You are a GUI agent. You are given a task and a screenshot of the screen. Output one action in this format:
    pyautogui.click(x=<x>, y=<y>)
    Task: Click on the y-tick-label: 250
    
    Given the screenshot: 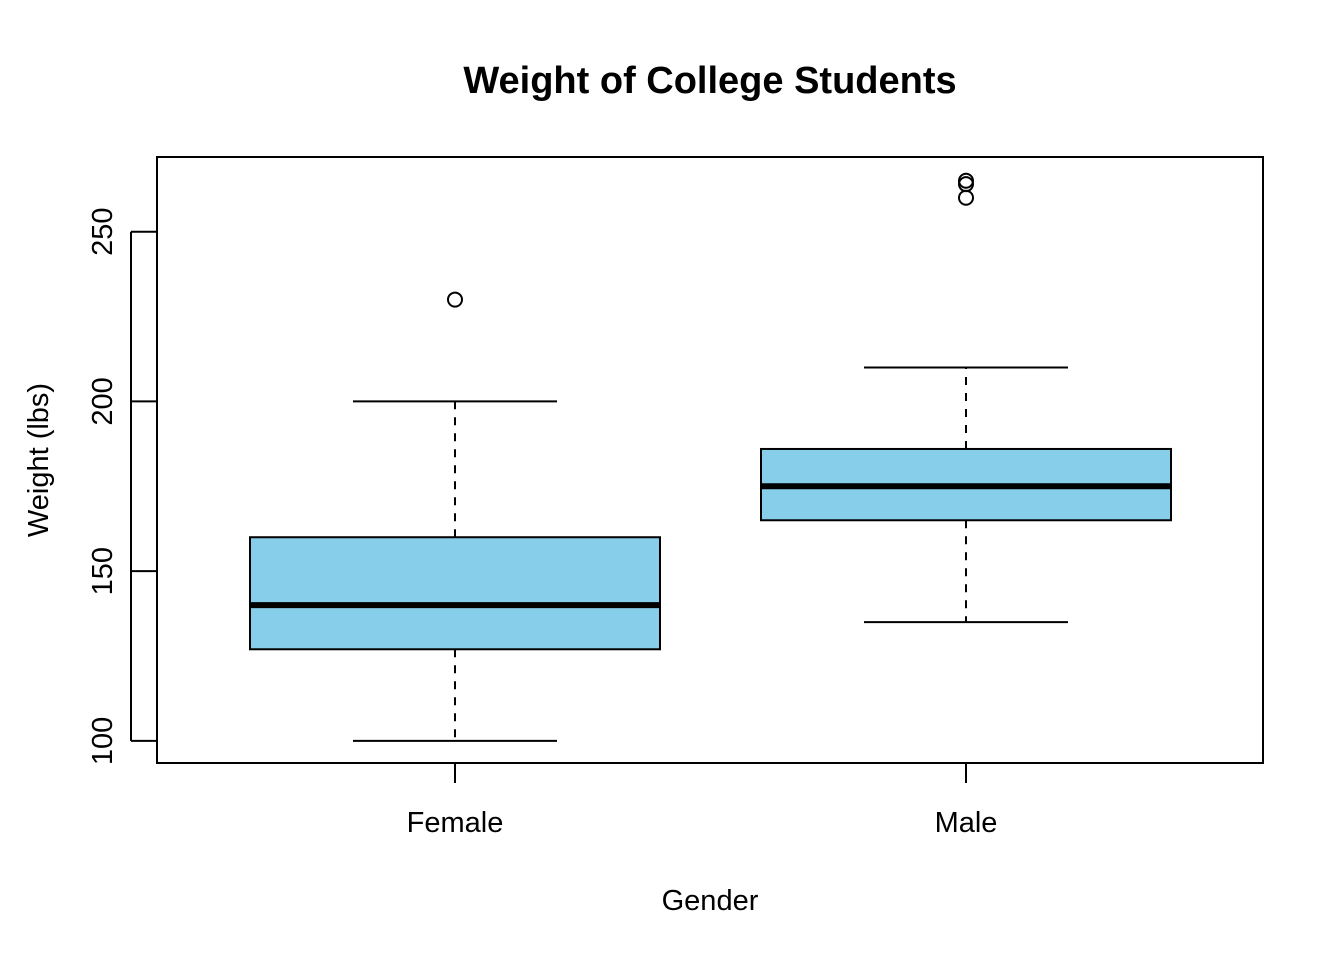 What is the action you would take?
    pyautogui.click(x=103, y=231)
    